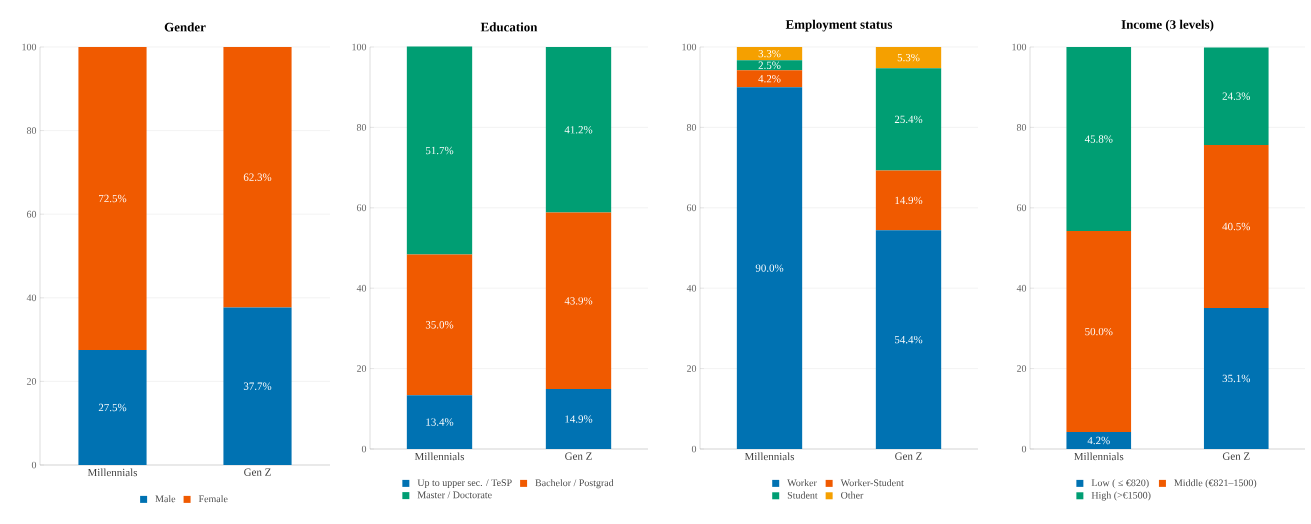 This screenshot has width=1311, height=524. What do you see at coordinates (574, 484) in the screenshot?
I see `legend-label: Bachelor / Postgrad` at bounding box center [574, 484].